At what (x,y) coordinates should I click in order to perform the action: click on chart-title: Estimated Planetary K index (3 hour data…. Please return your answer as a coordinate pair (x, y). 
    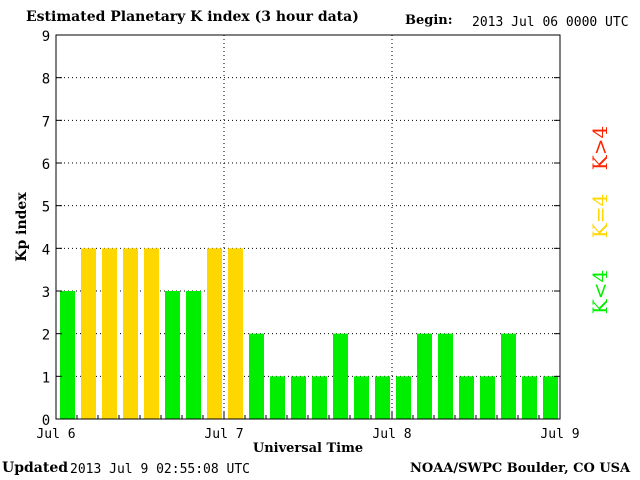
    Looking at the image, I should click on (192, 17).